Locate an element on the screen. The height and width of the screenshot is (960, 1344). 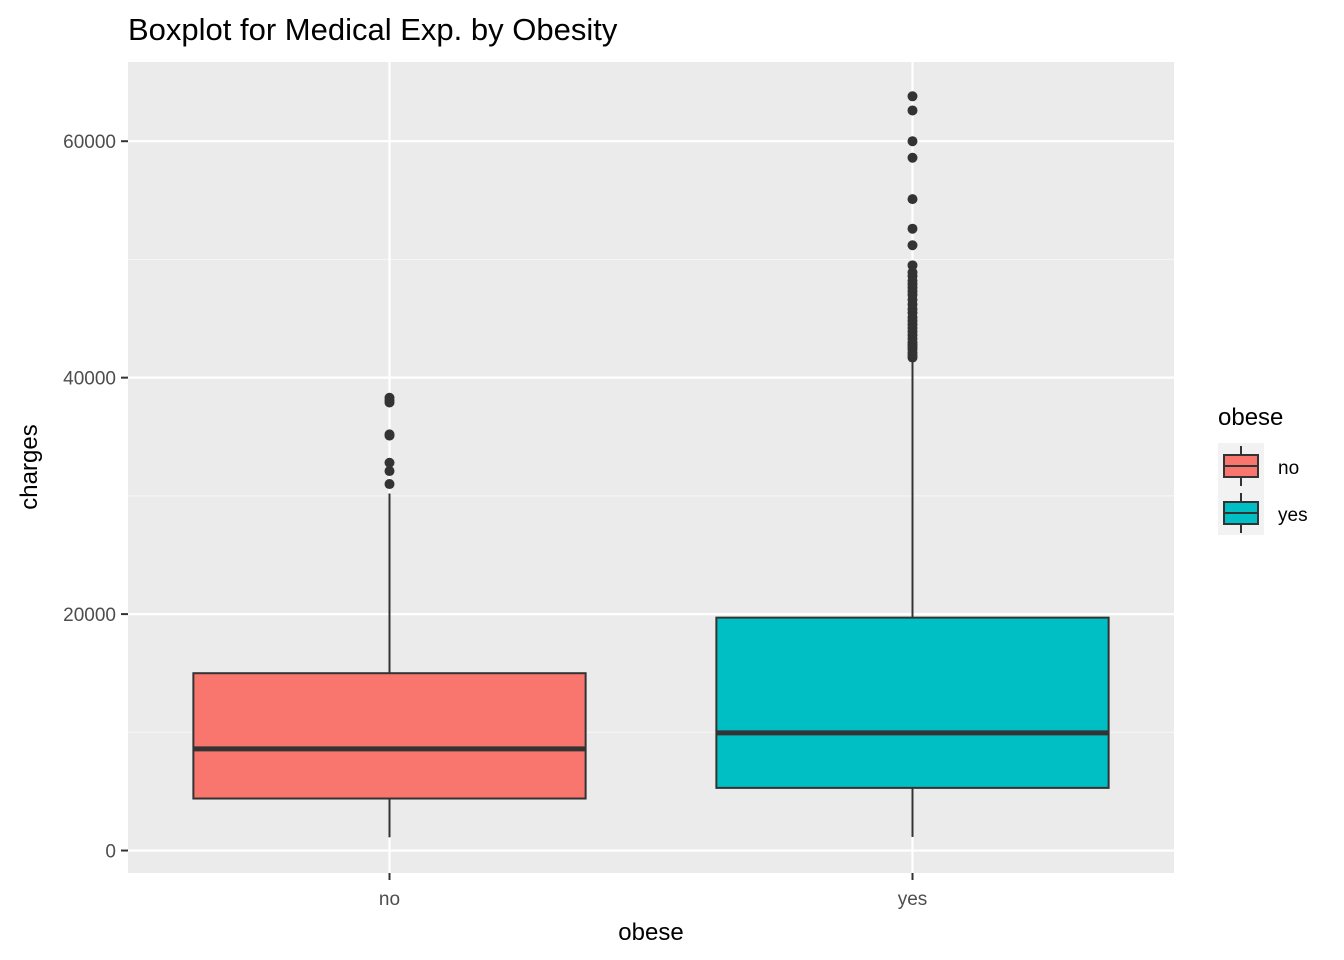
legend: obese no yes is located at coordinates (1263, 469).